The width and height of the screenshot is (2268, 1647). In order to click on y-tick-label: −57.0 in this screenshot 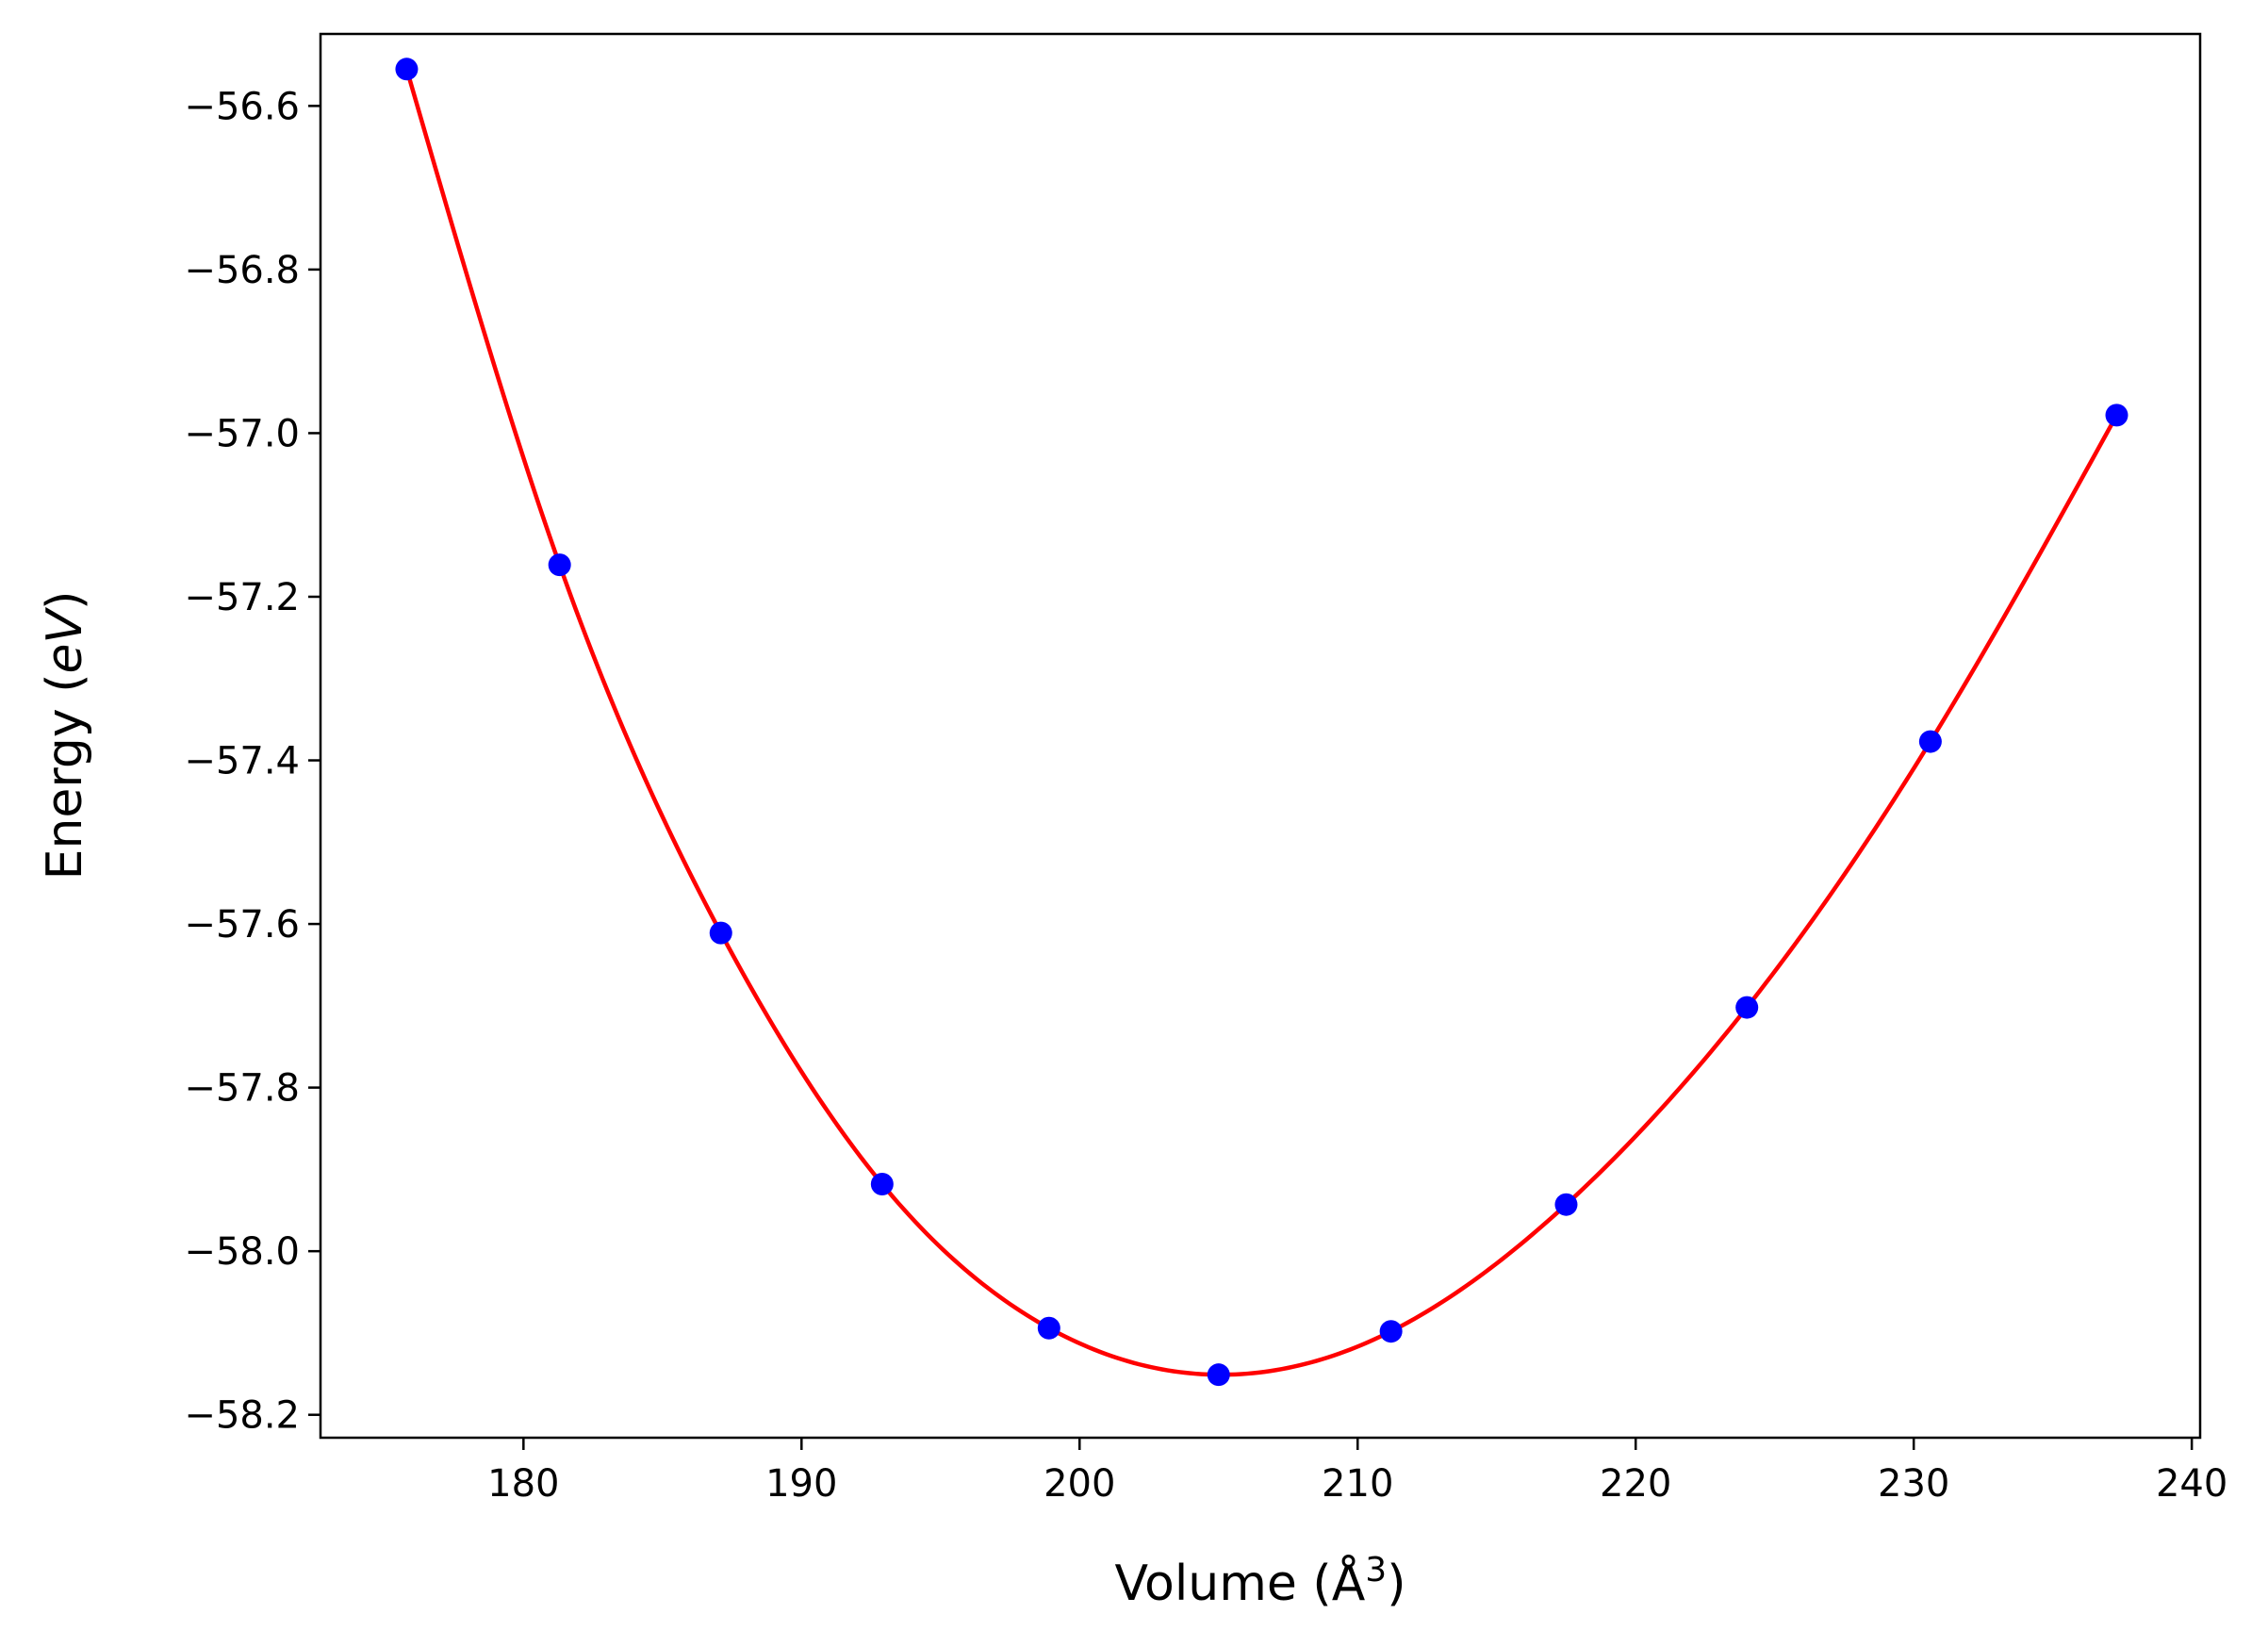, I will do `click(242, 433)`.